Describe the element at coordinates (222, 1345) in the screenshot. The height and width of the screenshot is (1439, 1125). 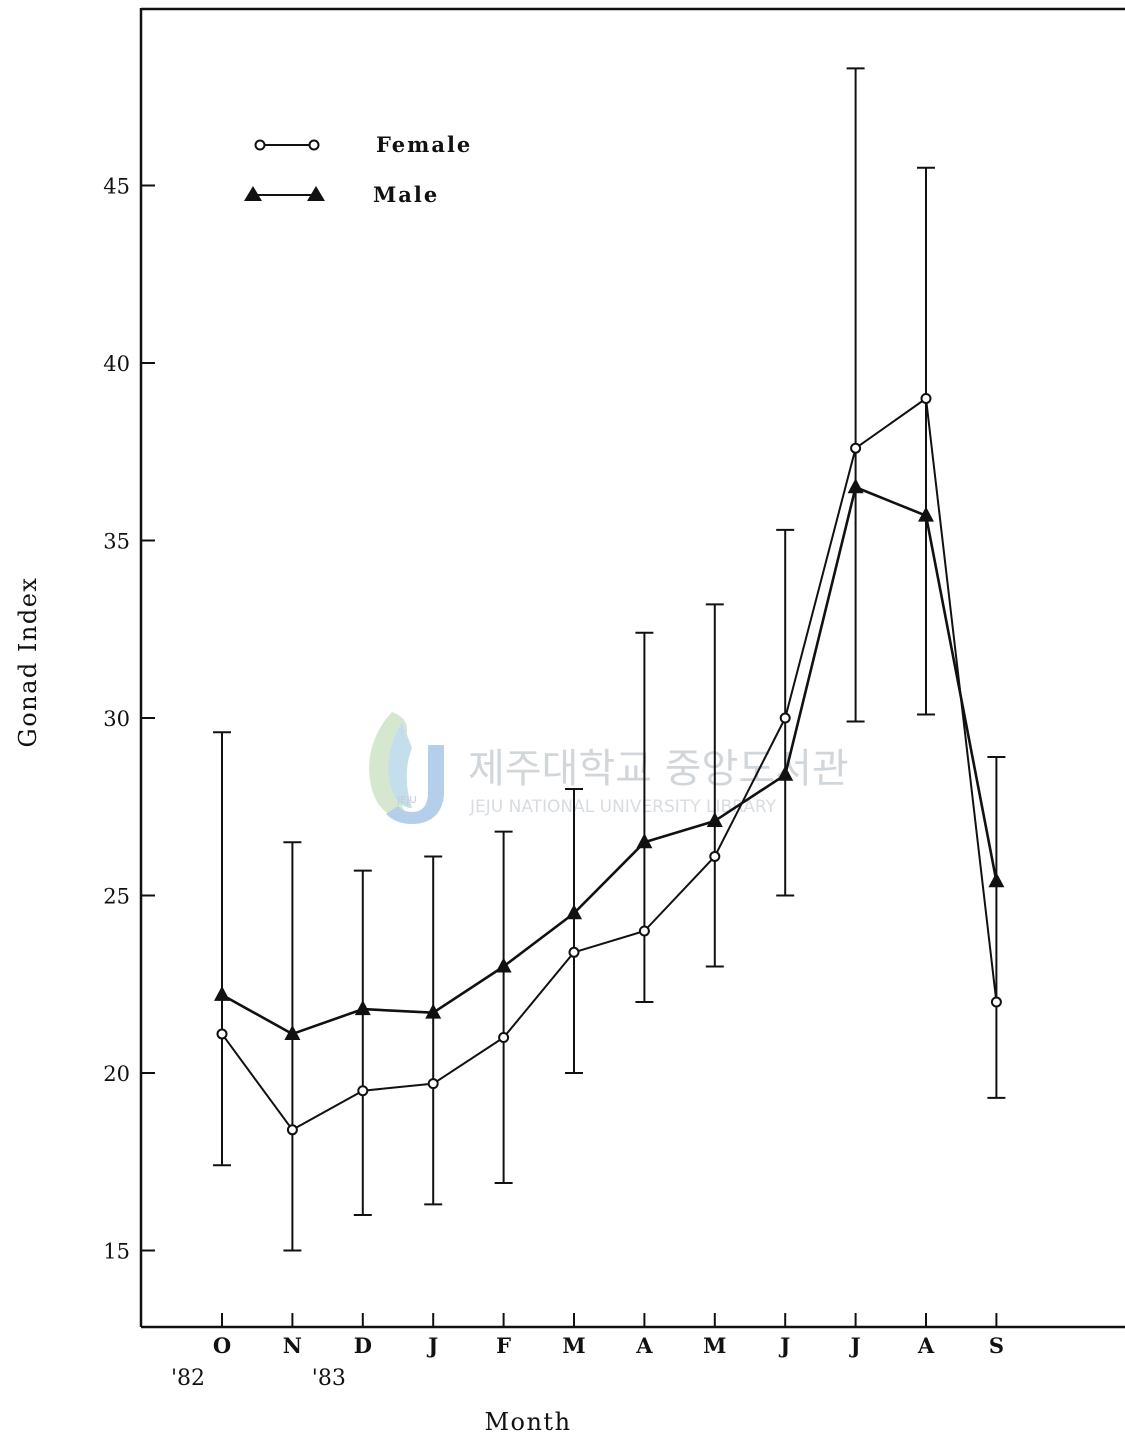
I see `x-tick-label: O` at that location.